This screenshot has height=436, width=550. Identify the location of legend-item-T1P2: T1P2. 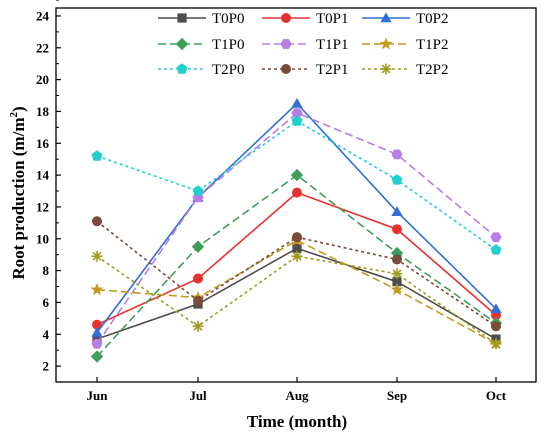
(405, 45).